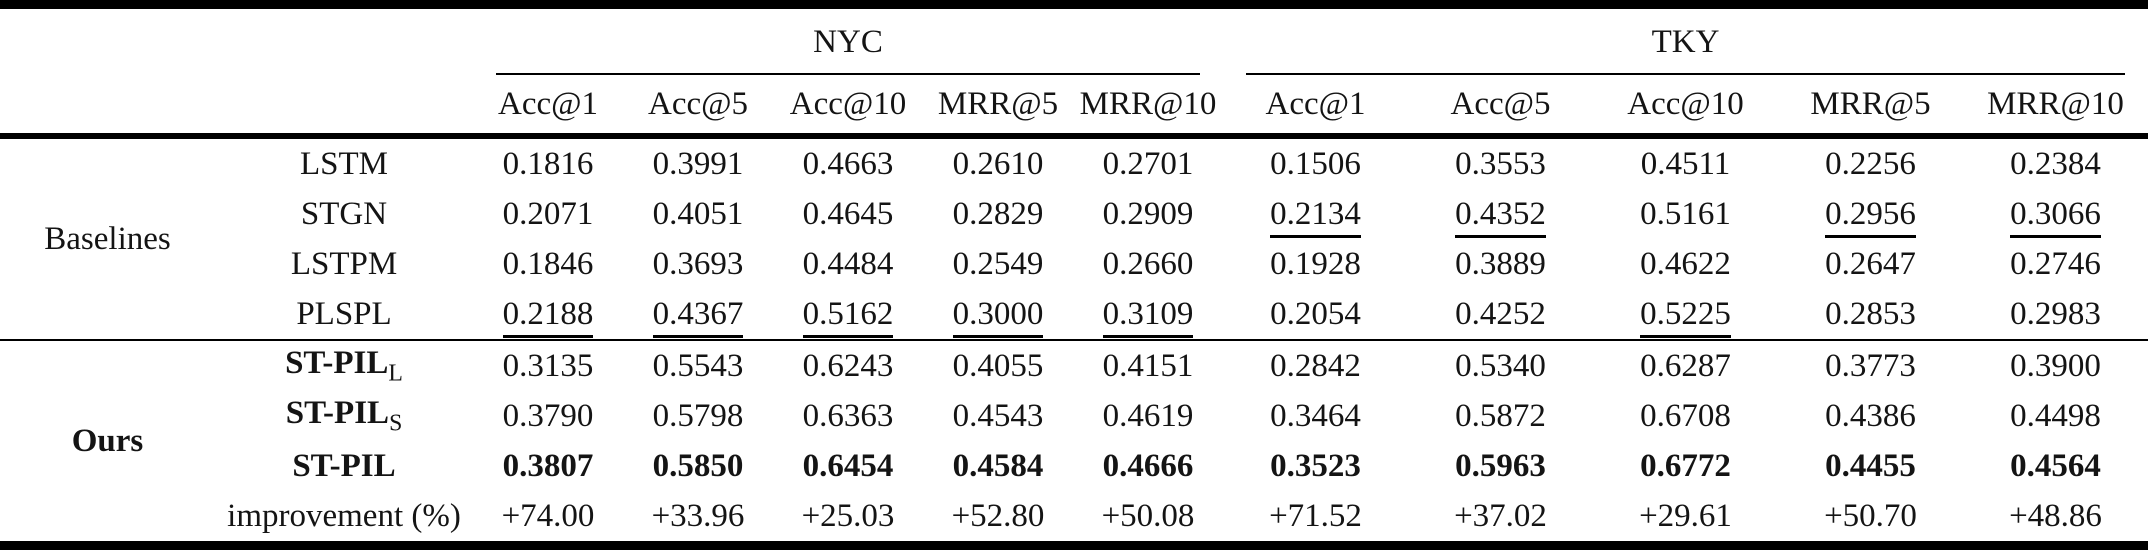 The image size is (2148, 550). What do you see at coordinates (1870, 365) in the screenshot?
I see `metric-value-cell: 0.3773` at bounding box center [1870, 365].